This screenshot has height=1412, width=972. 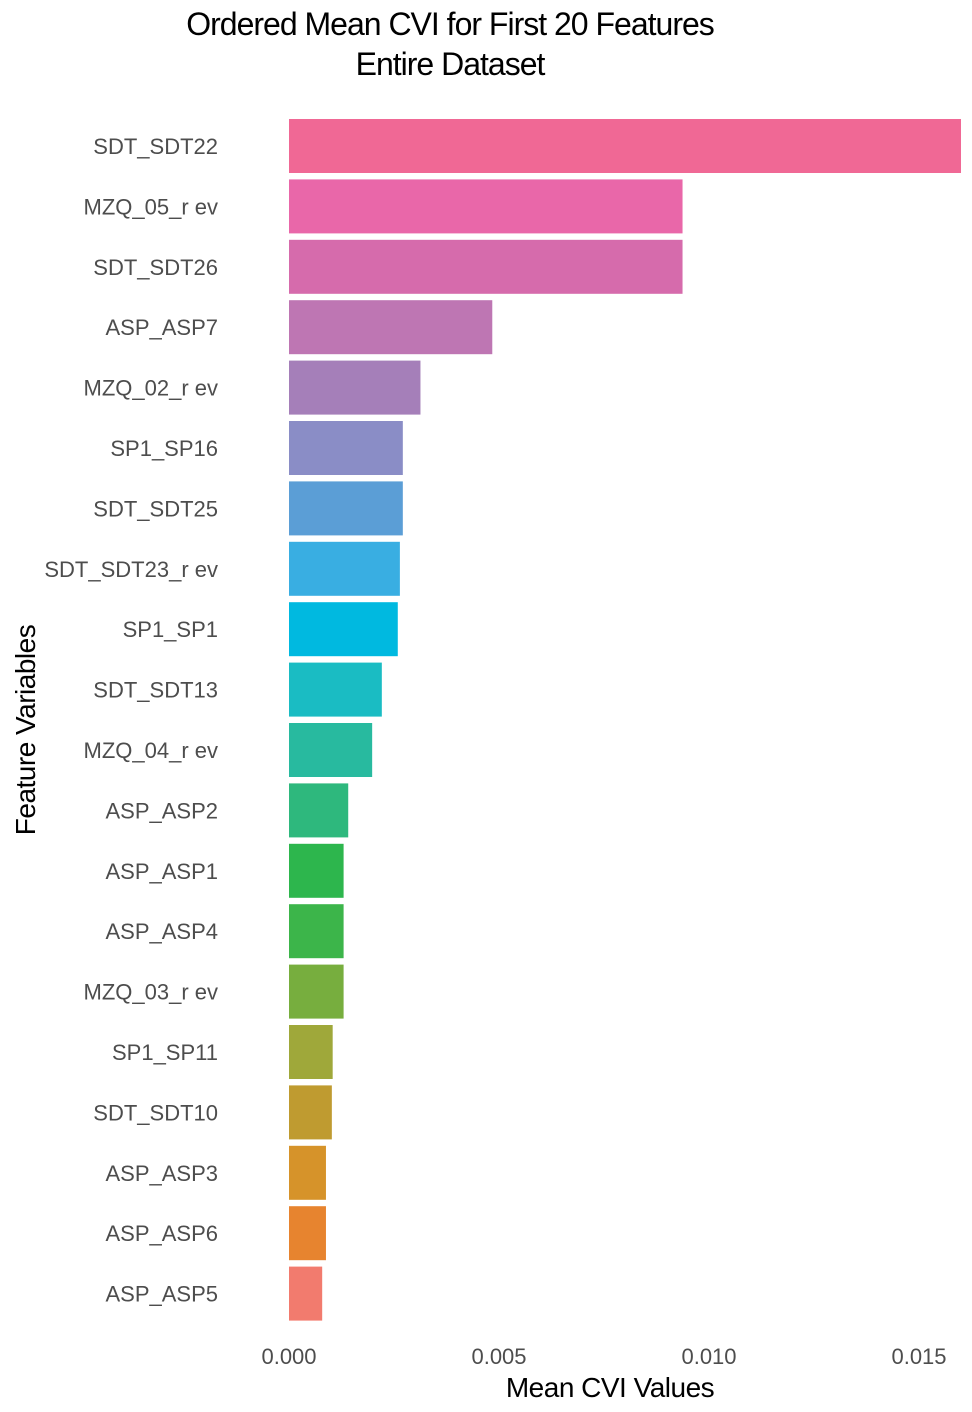 I want to click on y-tick-label: MZQ_03_r ev, so click(x=151, y=992).